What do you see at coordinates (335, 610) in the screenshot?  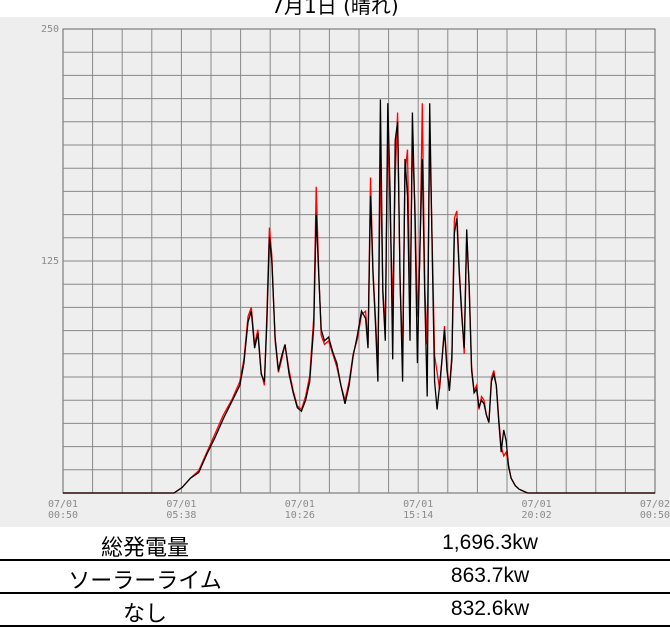 I see `summary-row-none: なし 832.6kw` at bounding box center [335, 610].